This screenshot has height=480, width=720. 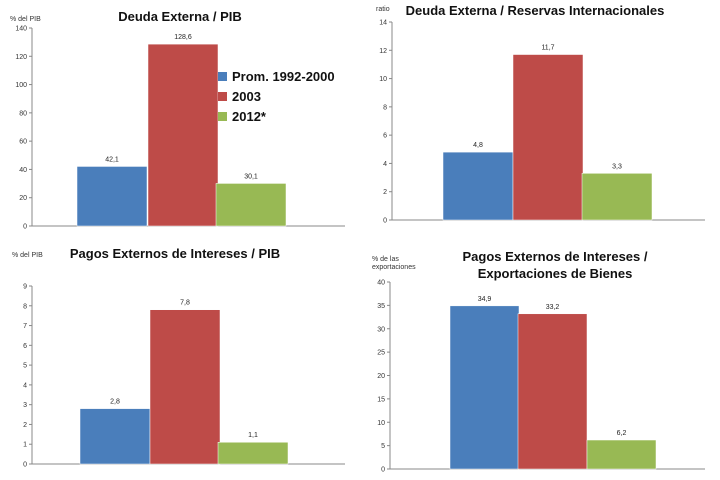 What do you see at coordinates (21, 85) in the screenshot?
I see `y-tick-label: 100` at bounding box center [21, 85].